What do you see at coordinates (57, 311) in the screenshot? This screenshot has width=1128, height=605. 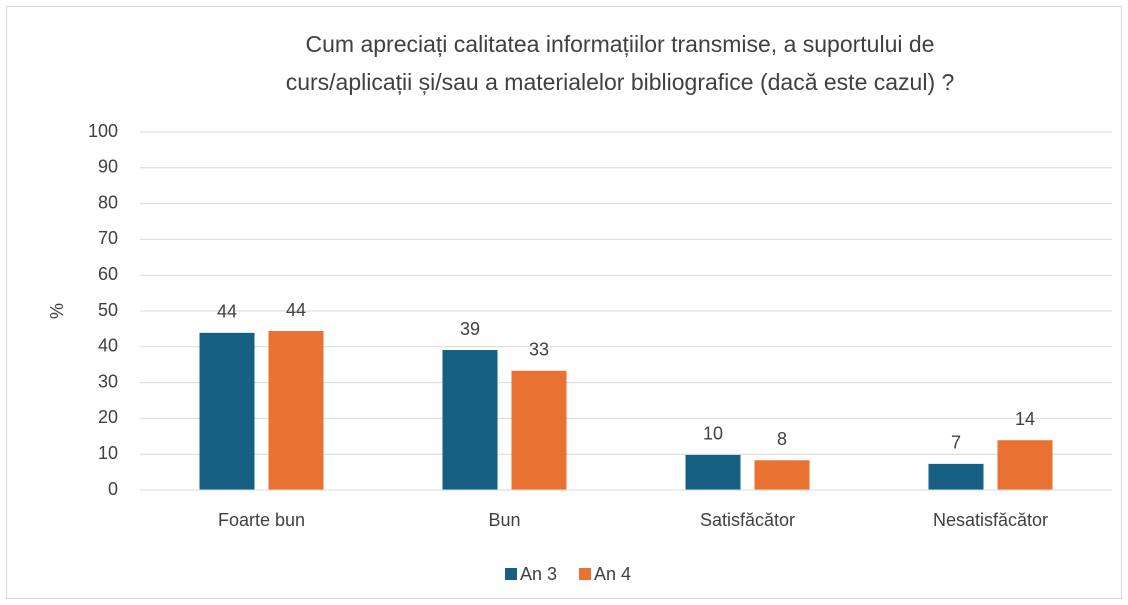 I see `y-axis-label: %` at bounding box center [57, 311].